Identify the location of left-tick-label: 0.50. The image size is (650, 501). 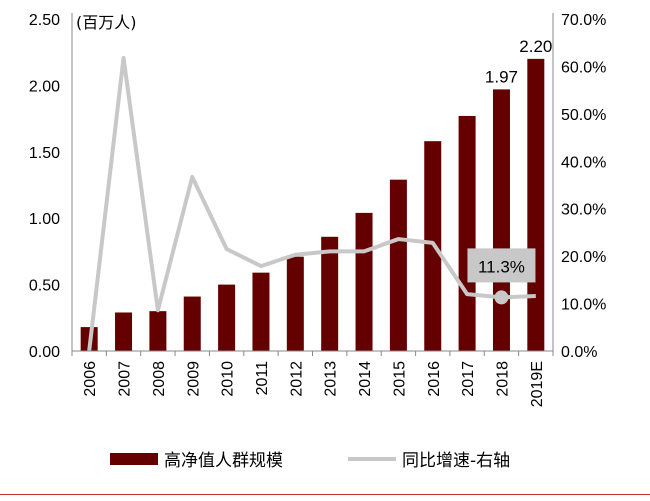
(44, 286).